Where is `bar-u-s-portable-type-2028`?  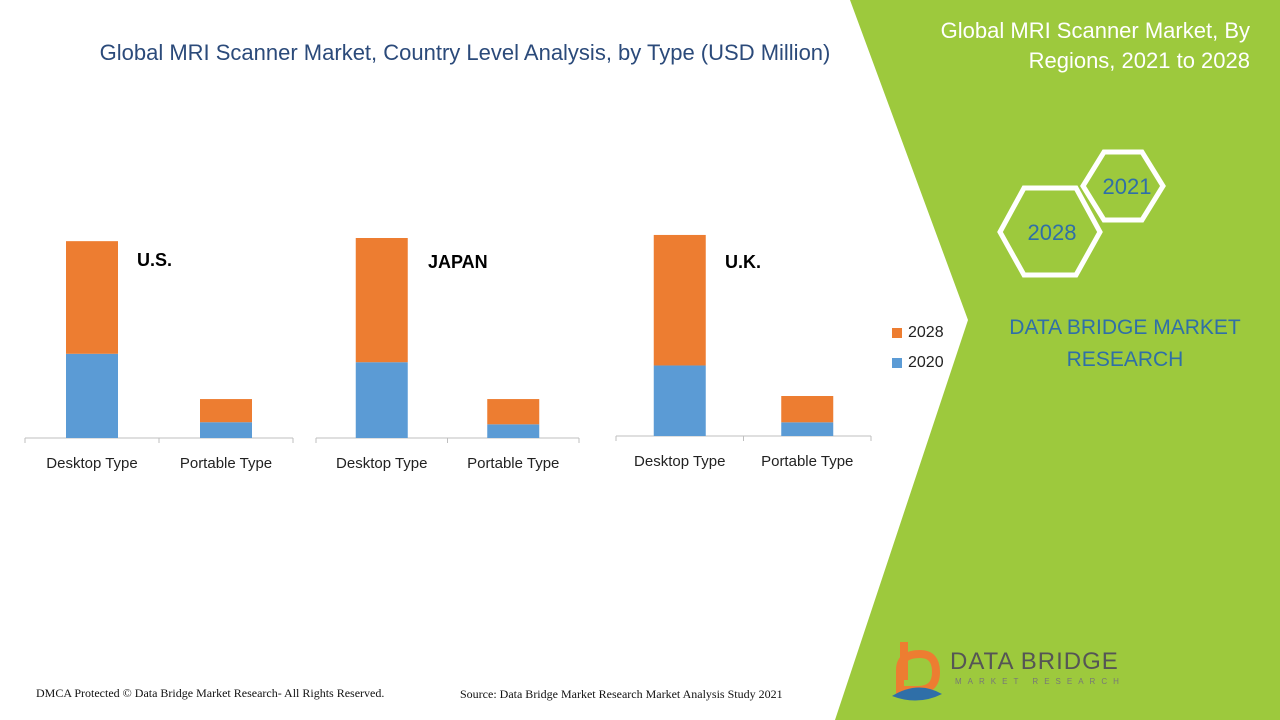
bar-u-s-portable-type-2028 is located at coordinates (226, 411).